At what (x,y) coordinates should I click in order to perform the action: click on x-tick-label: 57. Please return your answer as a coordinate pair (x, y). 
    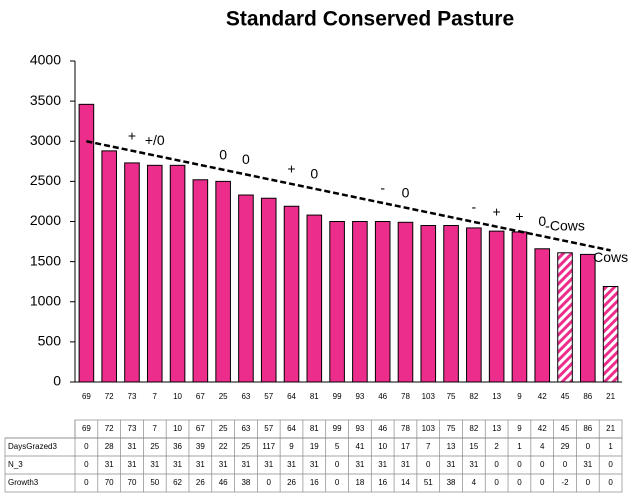
    Looking at the image, I should click on (268, 396).